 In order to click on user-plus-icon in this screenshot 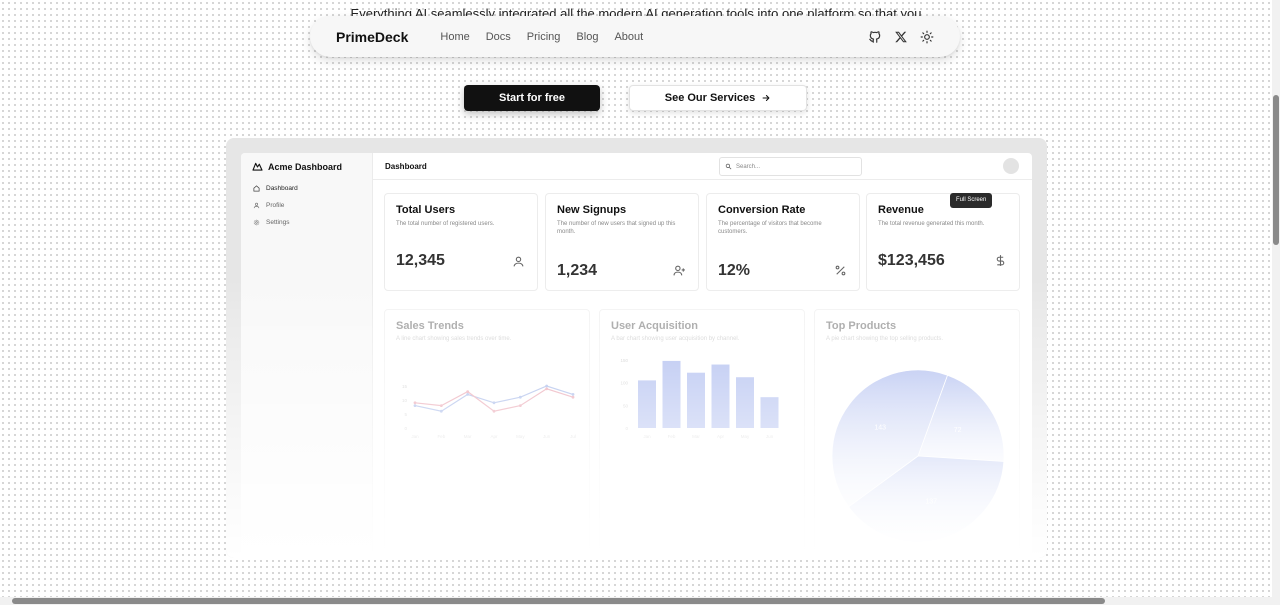, I will do `click(679, 270)`.